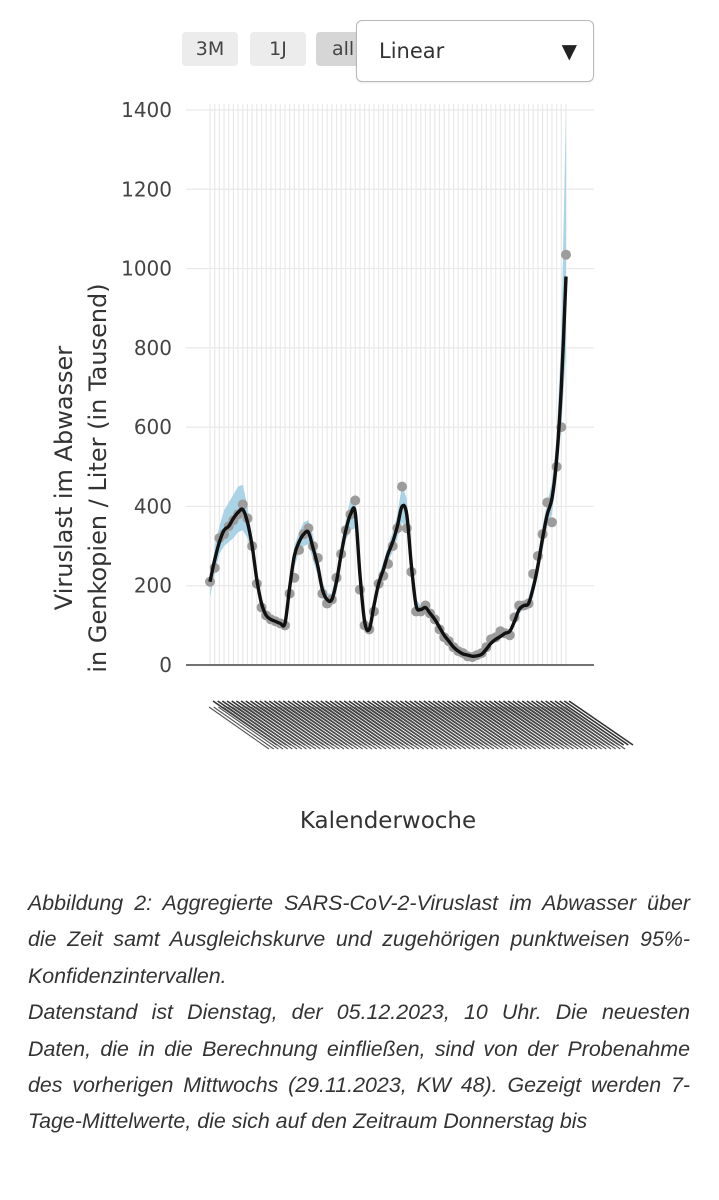  Describe the element at coordinates (153, 427) in the screenshot. I see `y-tick-label: 600` at that location.